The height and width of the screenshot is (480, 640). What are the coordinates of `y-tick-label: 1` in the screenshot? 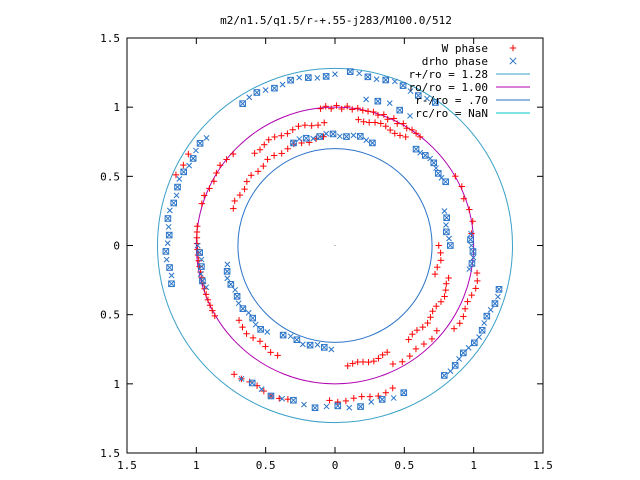 It's located at (116, 384).